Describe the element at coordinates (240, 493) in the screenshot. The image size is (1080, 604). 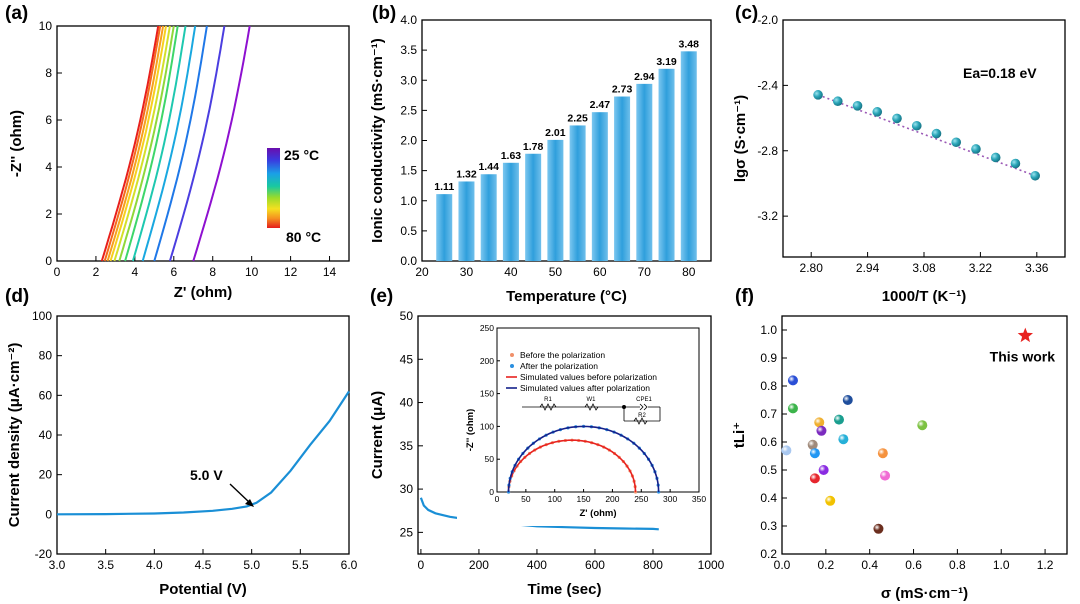
I see `annotation-arrow` at that location.